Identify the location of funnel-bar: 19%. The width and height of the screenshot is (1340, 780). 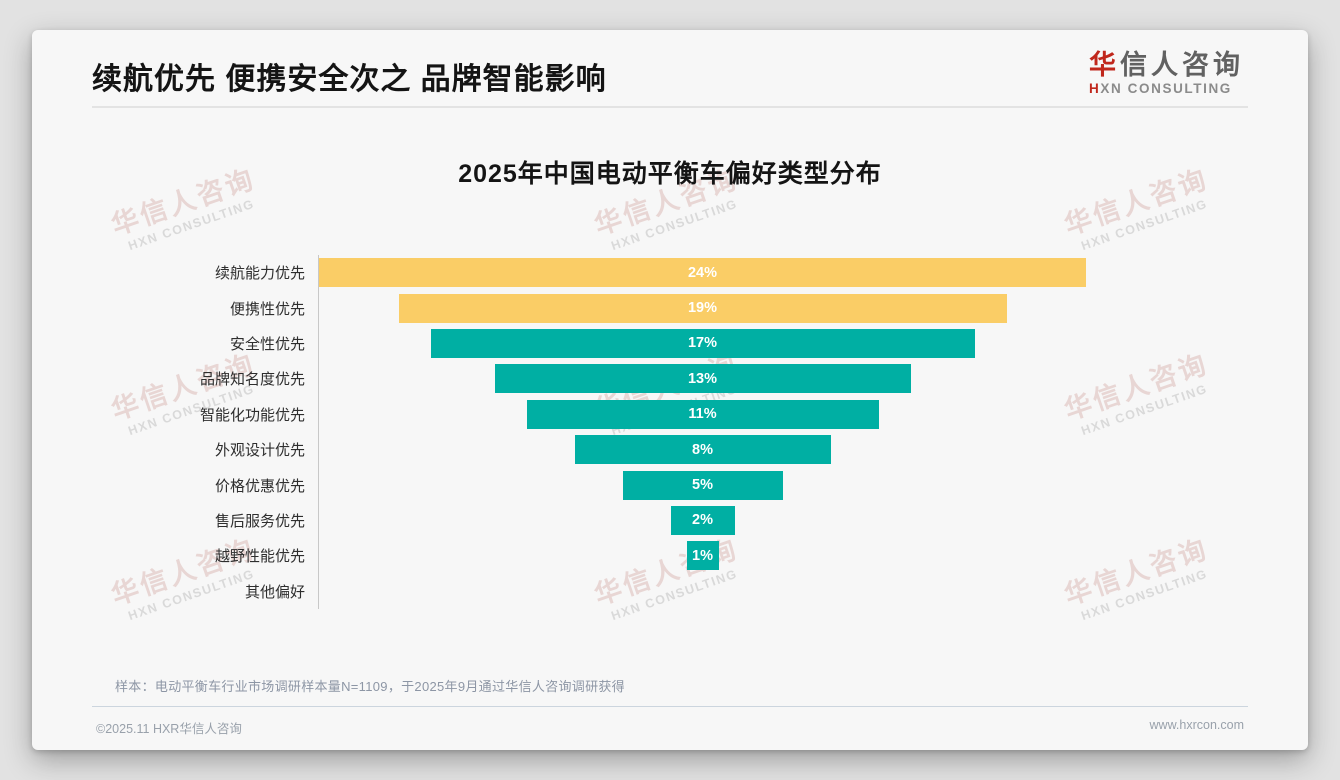
(702, 308).